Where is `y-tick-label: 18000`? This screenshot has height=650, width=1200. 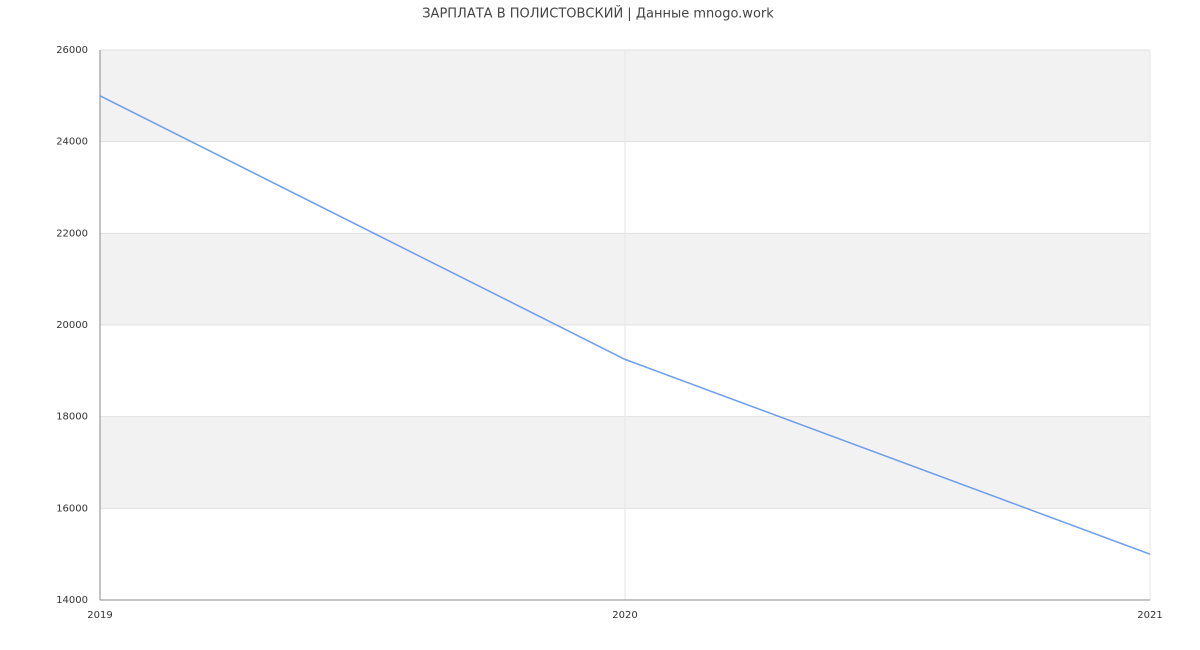
y-tick-label: 18000 is located at coordinates (72, 417).